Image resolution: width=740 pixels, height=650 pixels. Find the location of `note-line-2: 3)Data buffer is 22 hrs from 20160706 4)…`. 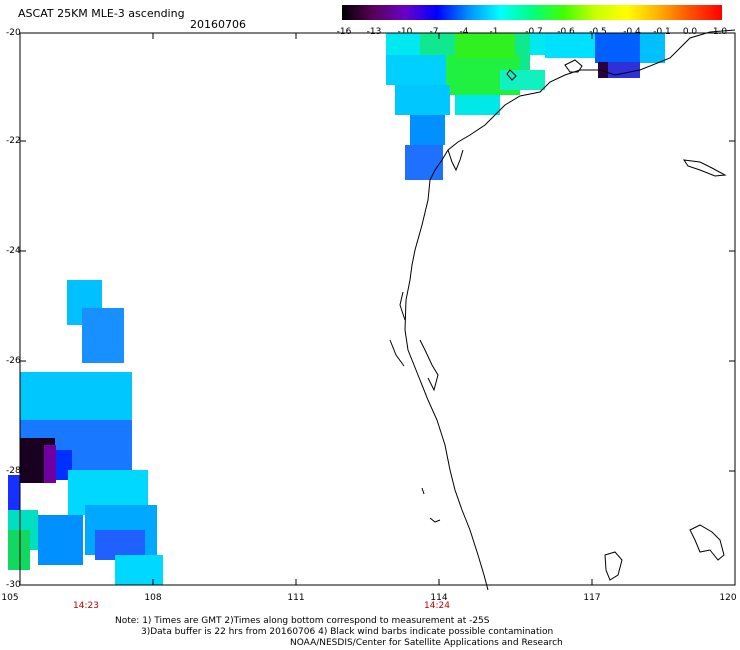

note-line-2: 3)Data buffer is 22 hrs from 20160706 4)… is located at coordinates (347, 632).